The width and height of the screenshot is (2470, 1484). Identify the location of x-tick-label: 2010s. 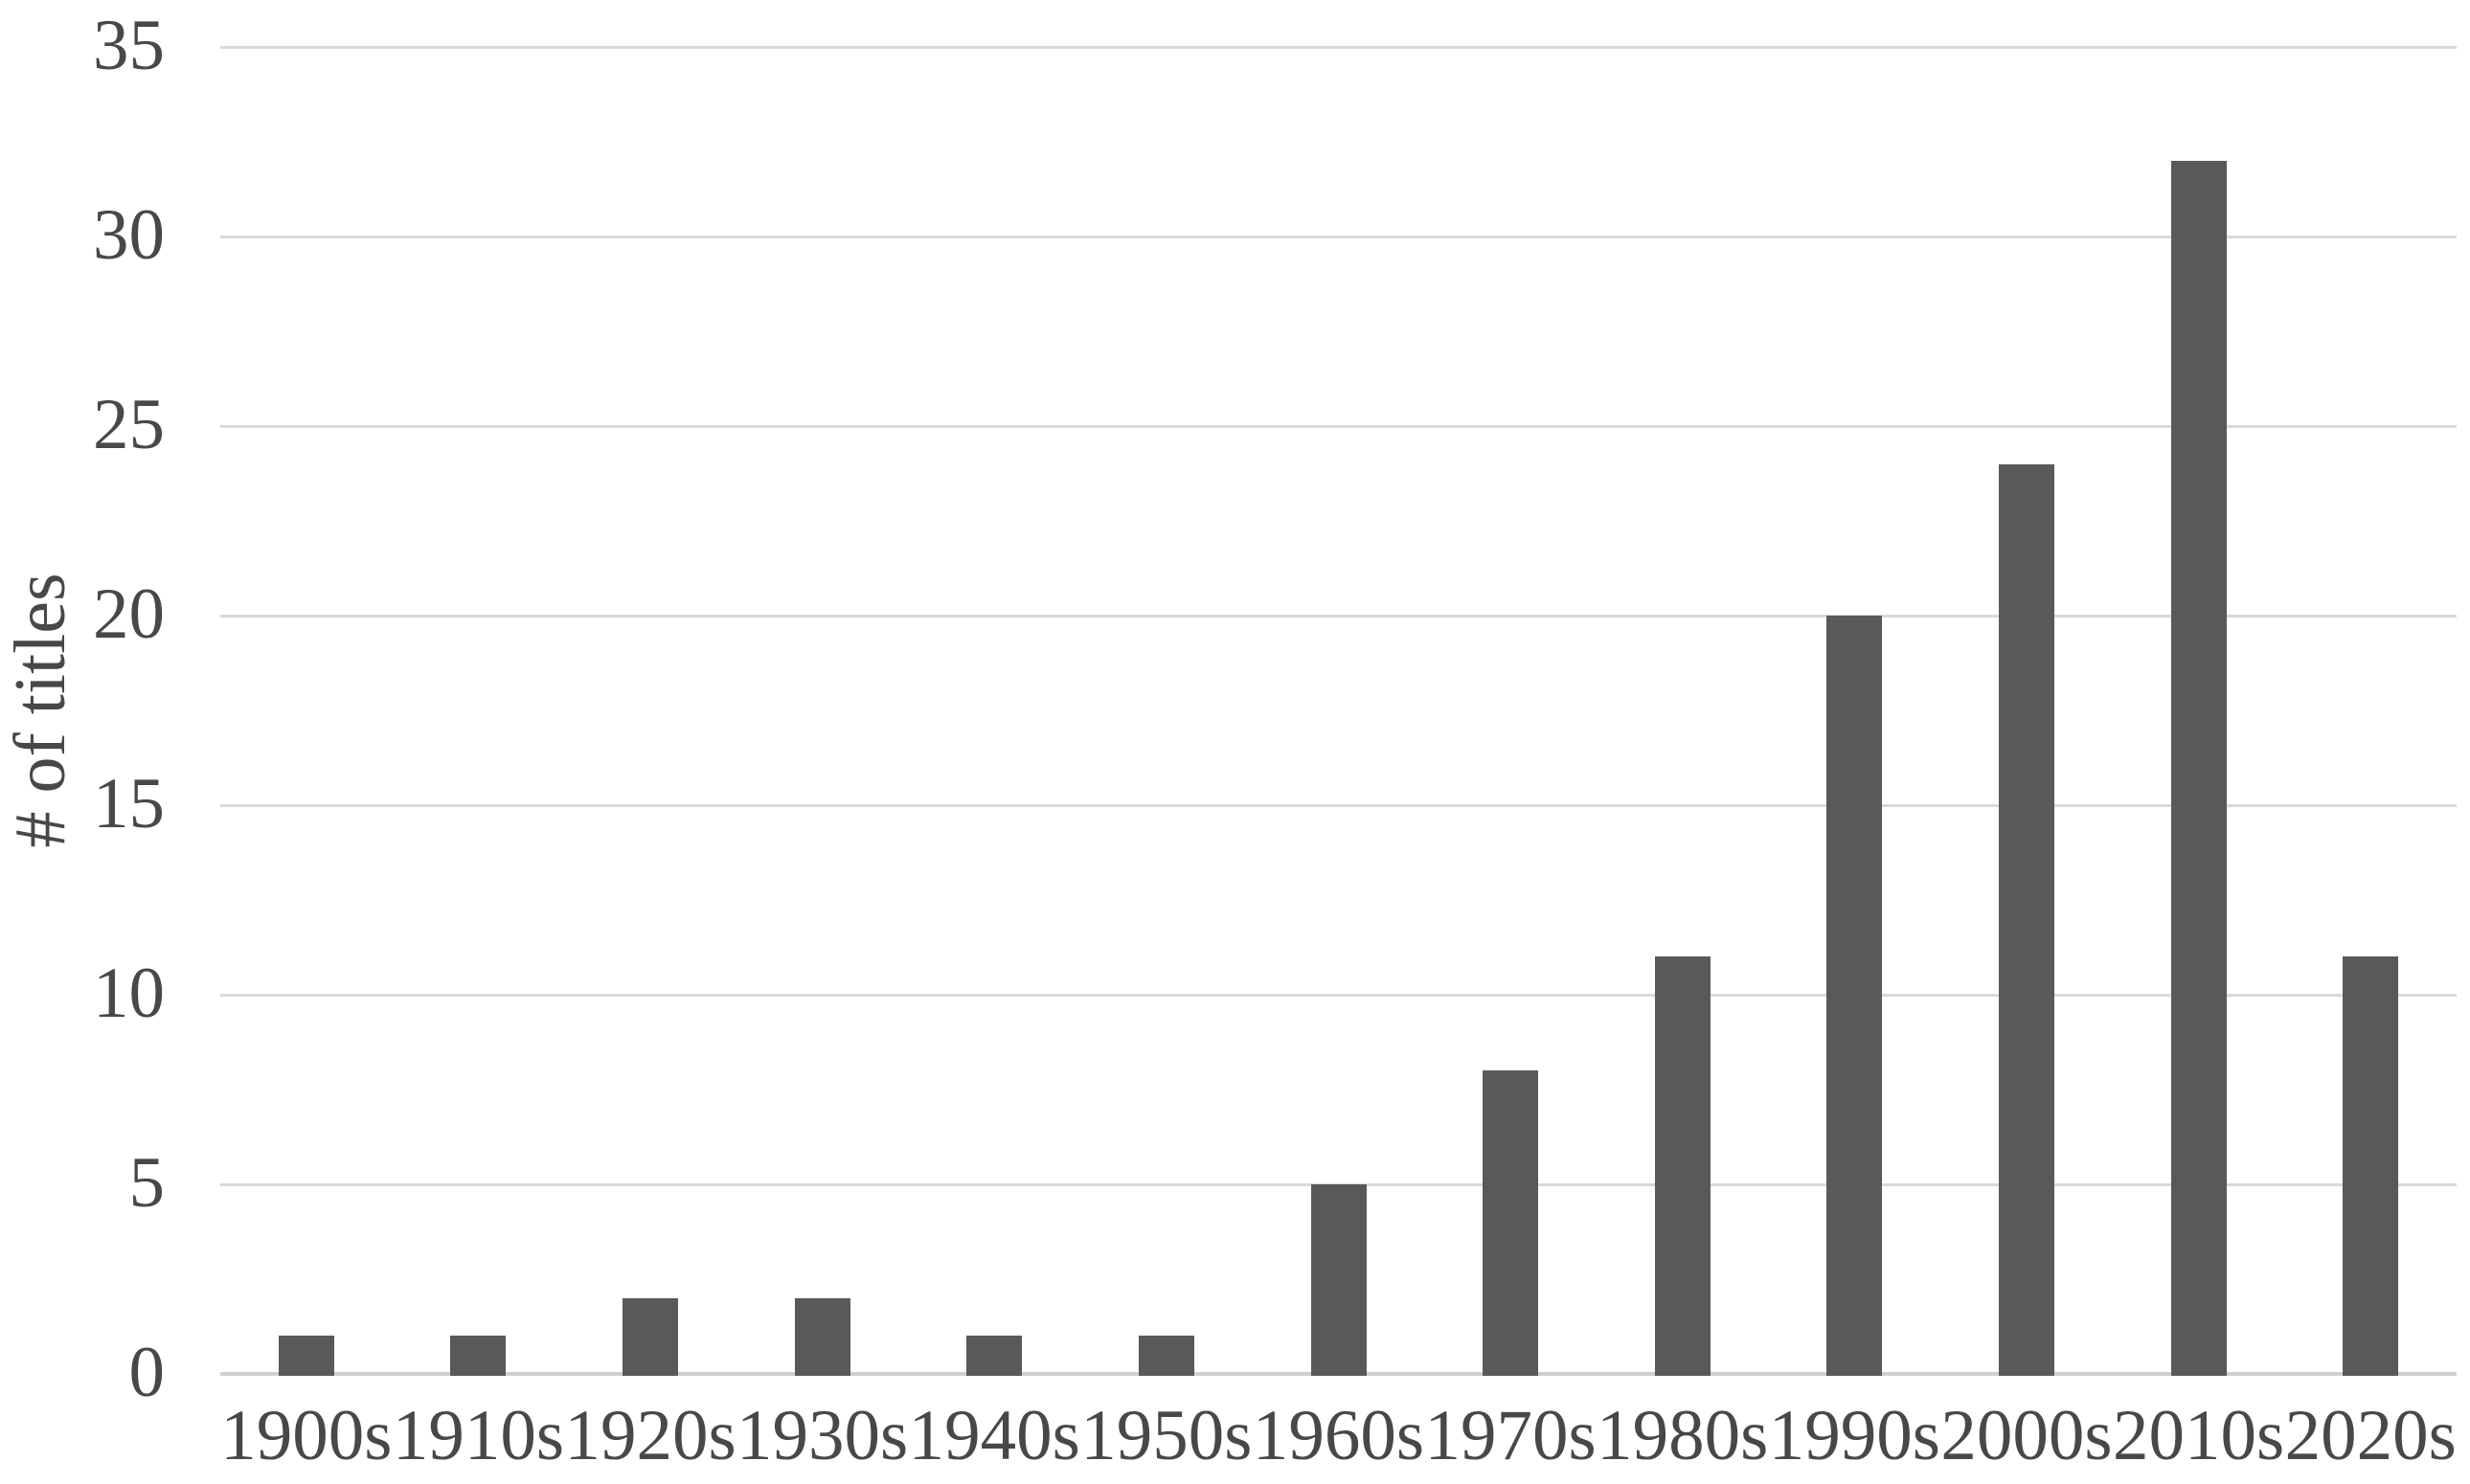
(2198, 1435).